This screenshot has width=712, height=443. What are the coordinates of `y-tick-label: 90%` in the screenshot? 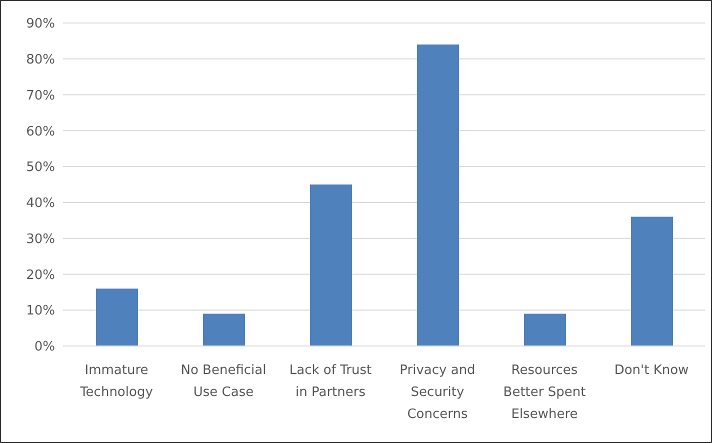 It's located at (40, 24).